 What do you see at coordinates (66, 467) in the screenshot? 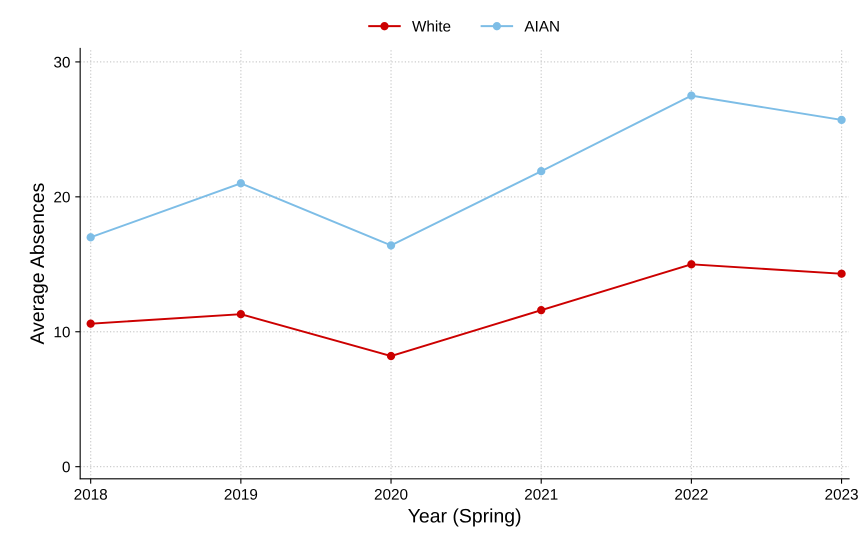
I see `y-tick-label: 0` at bounding box center [66, 467].